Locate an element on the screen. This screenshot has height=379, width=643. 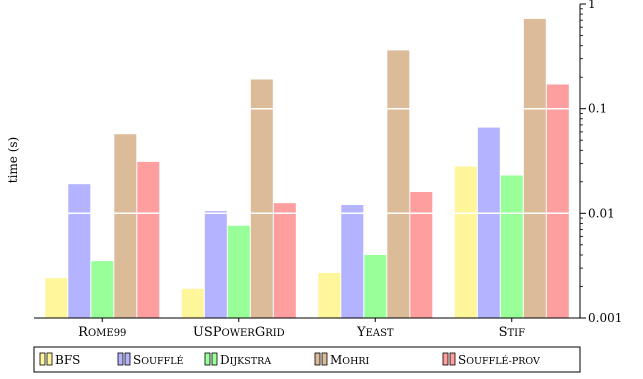
bar-stif-dijkstra is located at coordinates (512, 247).